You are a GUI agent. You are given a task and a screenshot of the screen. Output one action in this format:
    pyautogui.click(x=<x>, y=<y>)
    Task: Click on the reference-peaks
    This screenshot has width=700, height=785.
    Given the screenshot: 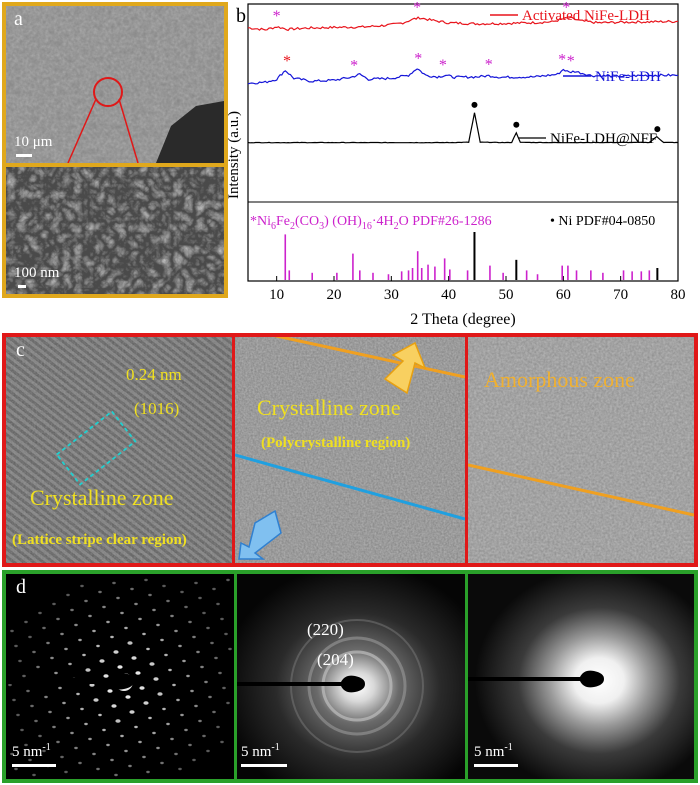 What is the action you would take?
    pyautogui.click(x=471, y=256)
    